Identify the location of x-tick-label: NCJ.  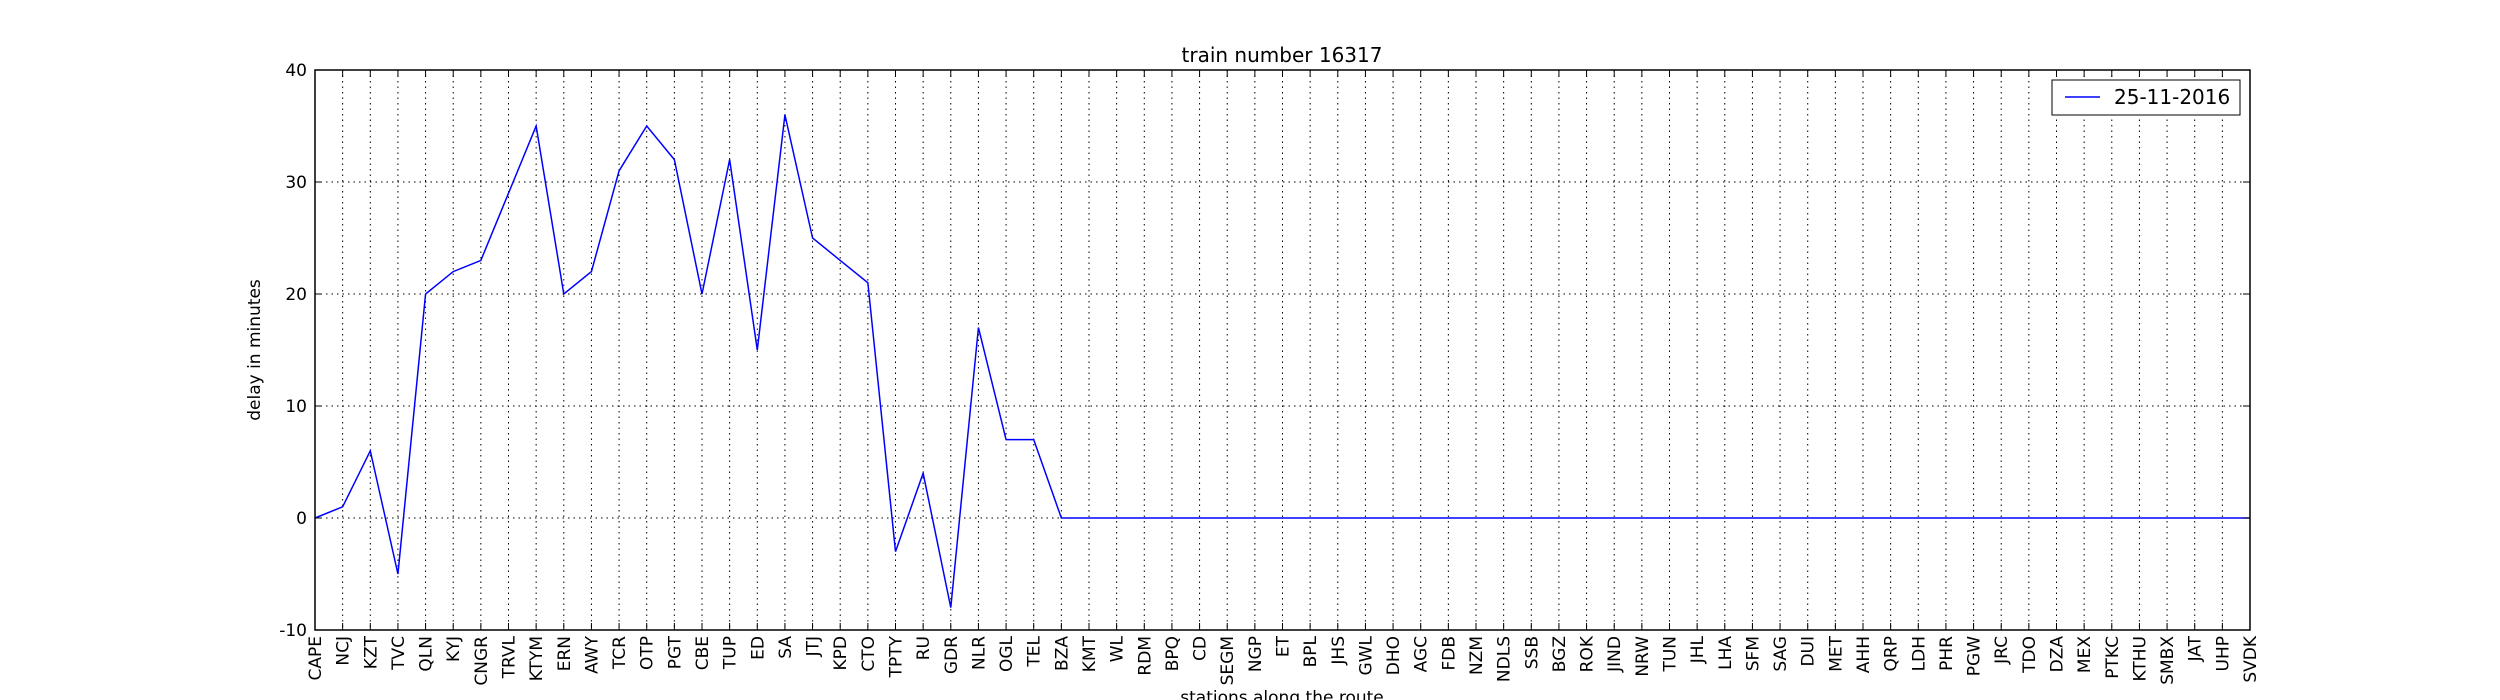
(344, 651).